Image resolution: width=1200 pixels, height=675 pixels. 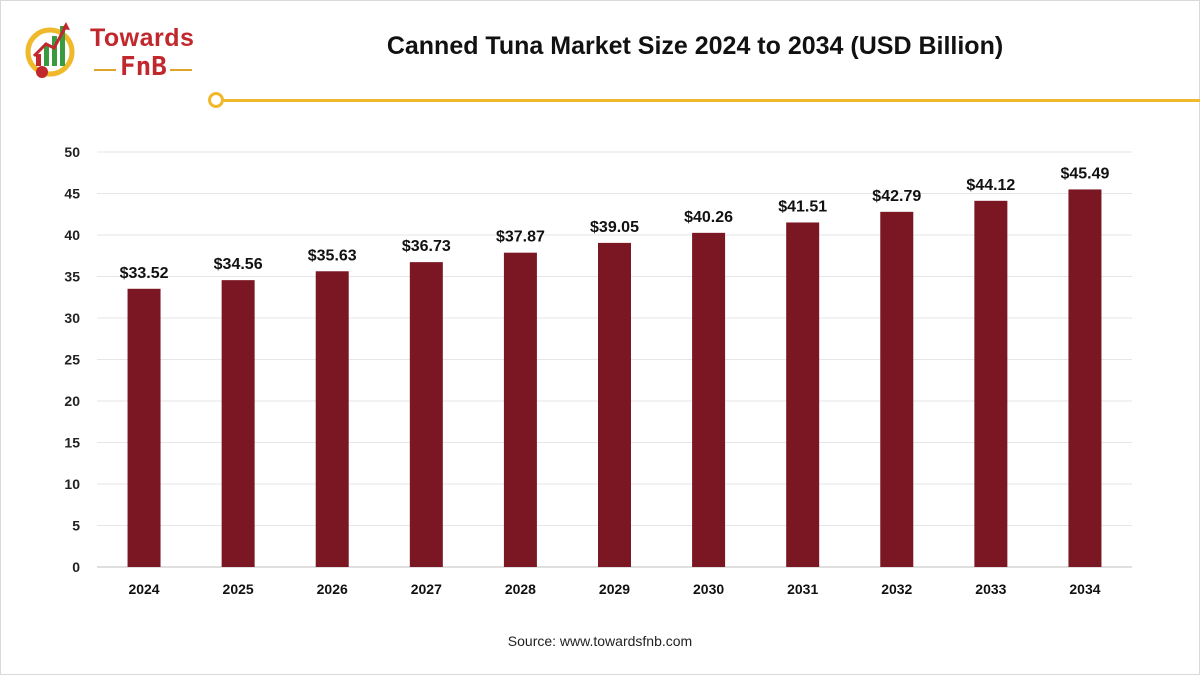 What do you see at coordinates (896, 589) in the screenshot?
I see `x-tick-label: 2032` at bounding box center [896, 589].